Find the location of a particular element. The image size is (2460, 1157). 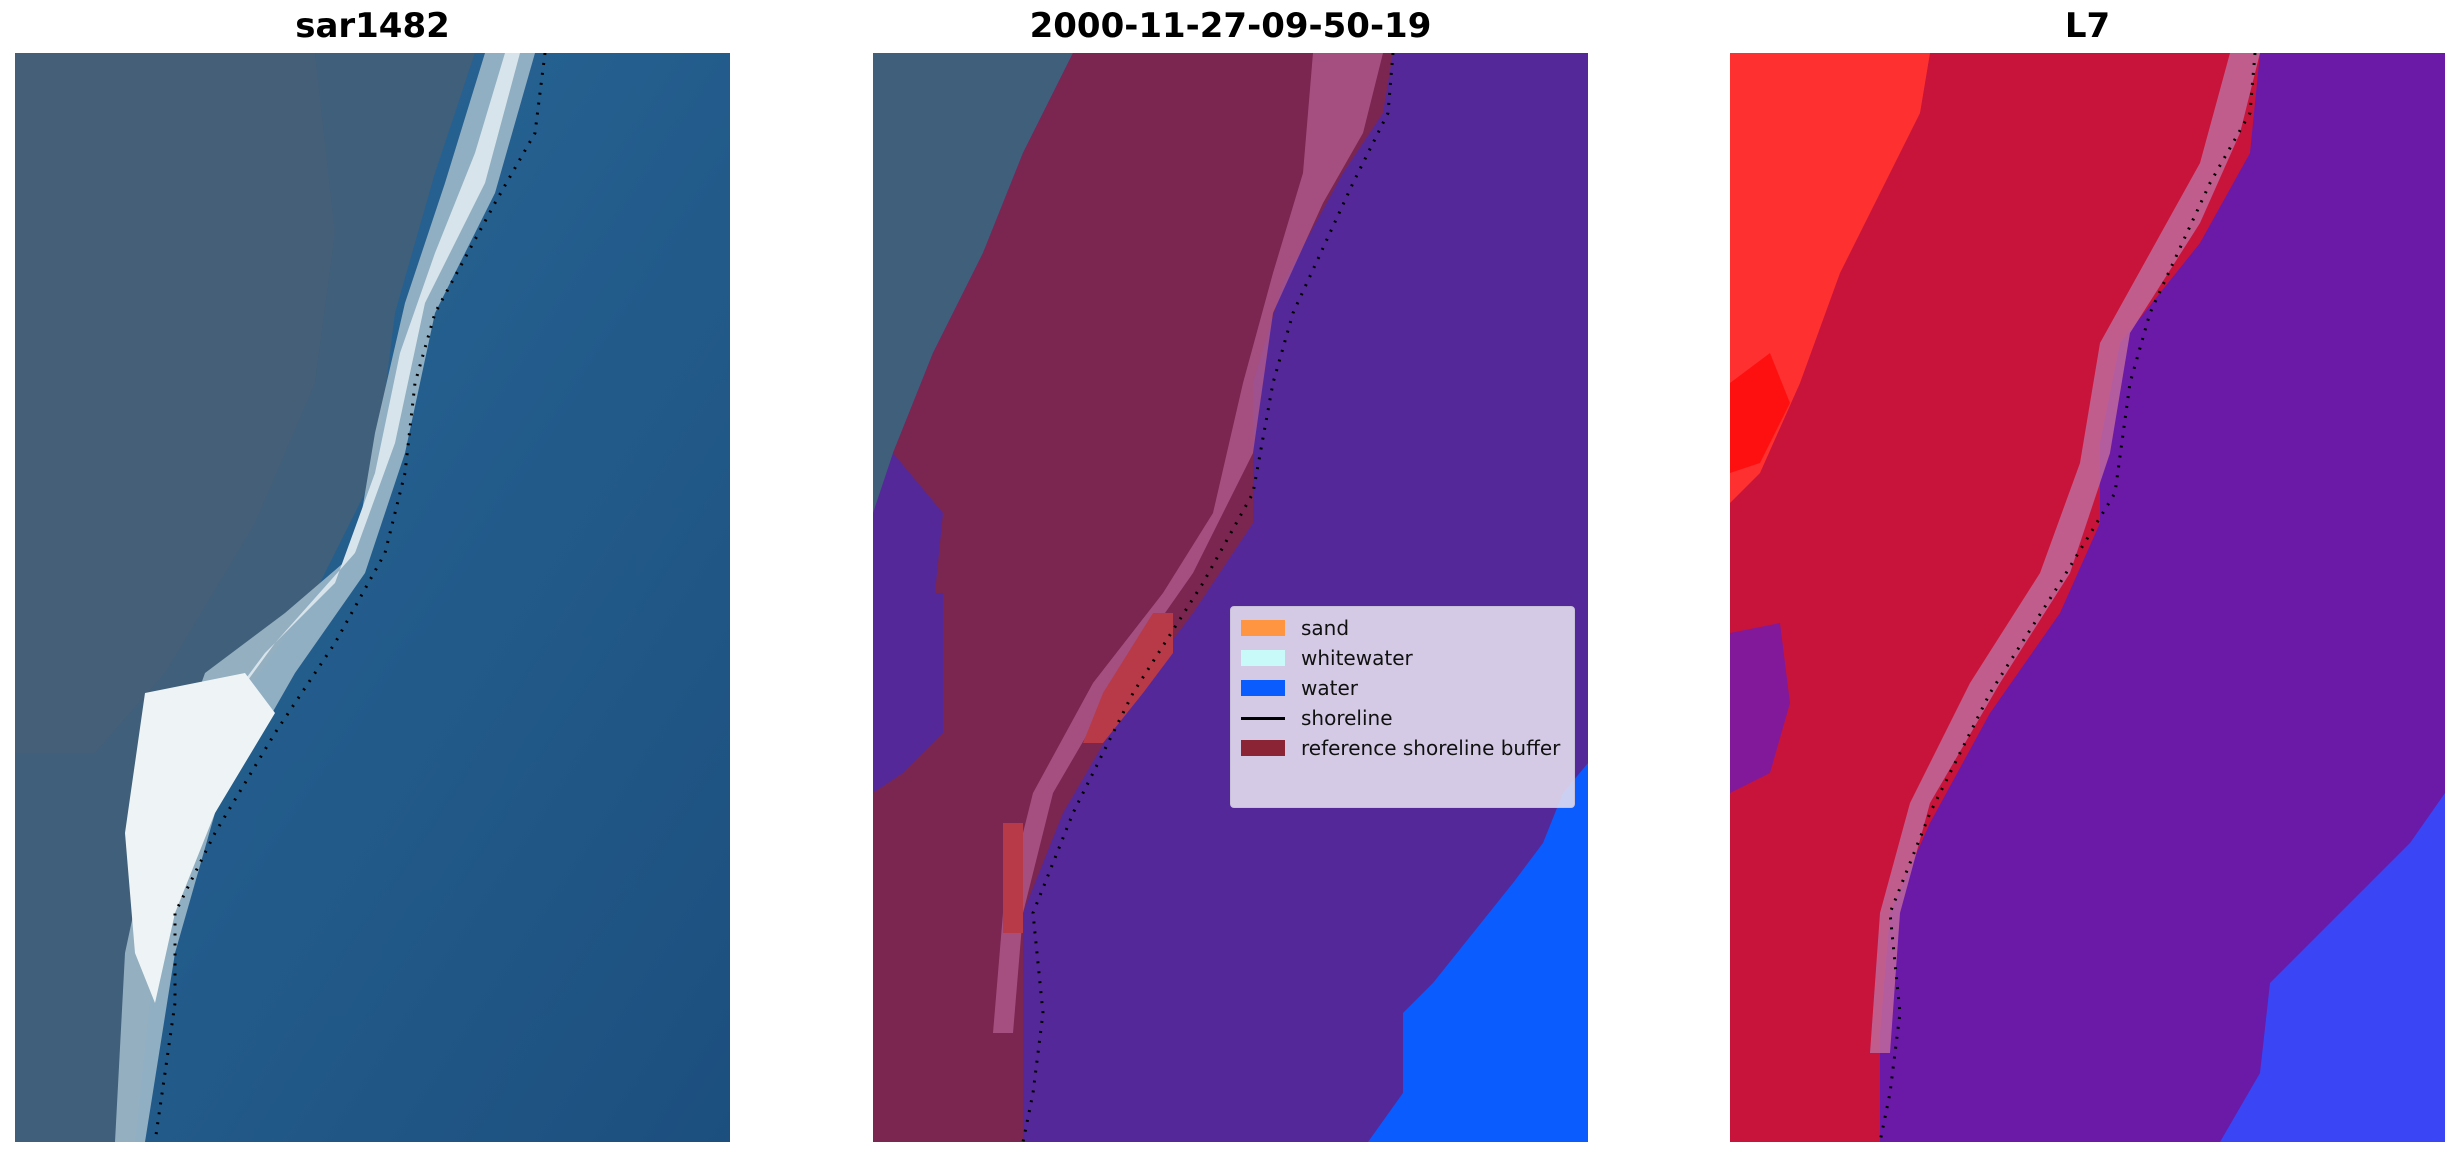

legend-item-water: water is located at coordinates (1402, 688).